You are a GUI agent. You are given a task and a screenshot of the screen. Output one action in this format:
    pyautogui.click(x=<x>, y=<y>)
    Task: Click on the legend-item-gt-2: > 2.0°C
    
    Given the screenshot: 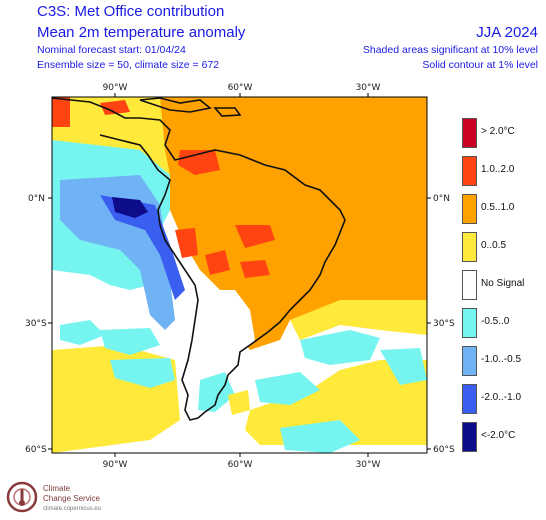 What is the action you would take?
    pyautogui.click(x=504, y=133)
    